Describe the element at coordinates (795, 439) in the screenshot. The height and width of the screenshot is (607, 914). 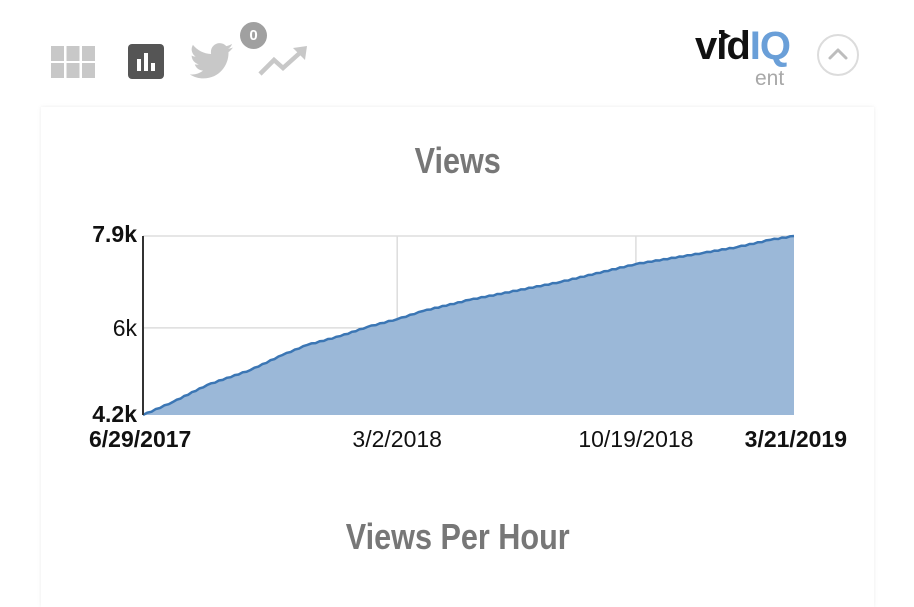
I see `x-axis-tick-label: 3/21/2019` at that location.